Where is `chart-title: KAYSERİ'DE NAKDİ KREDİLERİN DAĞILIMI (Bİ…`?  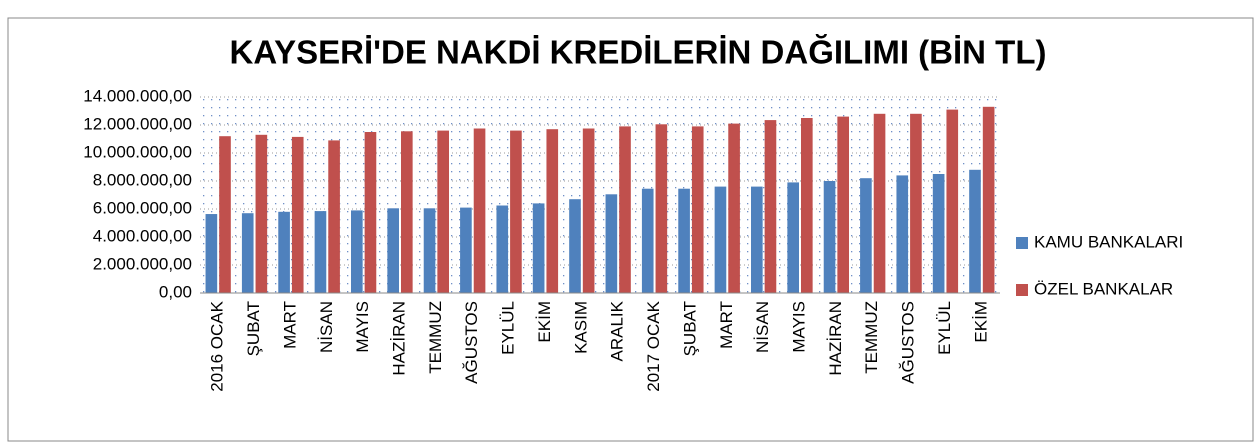
chart-title: KAYSERİ'DE NAKDİ KREDİLERİN DAĞILIMI (Bİ… is located at coordinates (638, 52).